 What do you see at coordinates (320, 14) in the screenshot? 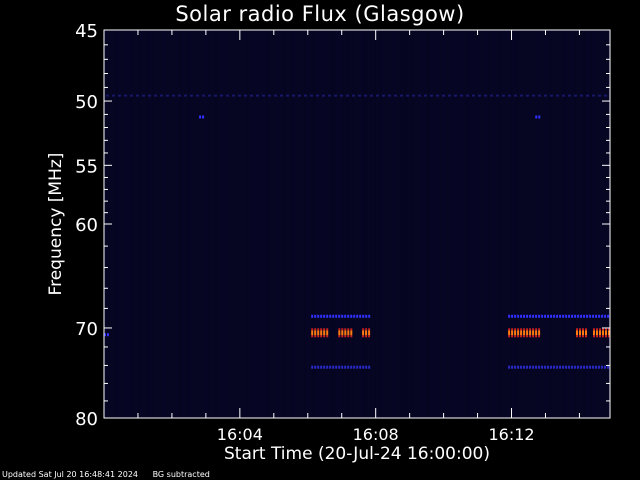
I see `chart-title: Solar radio Flux (Glasgow)` at bounding box center [320, 14].